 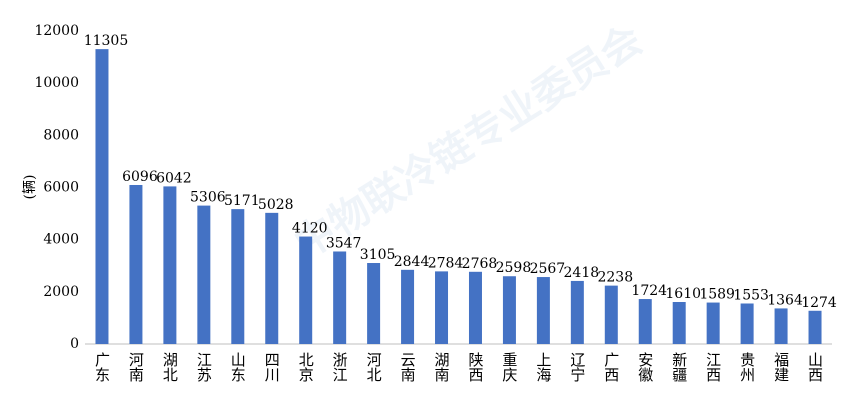 I want to click on x-tick-label: 四川, so click(x=272, y=367).